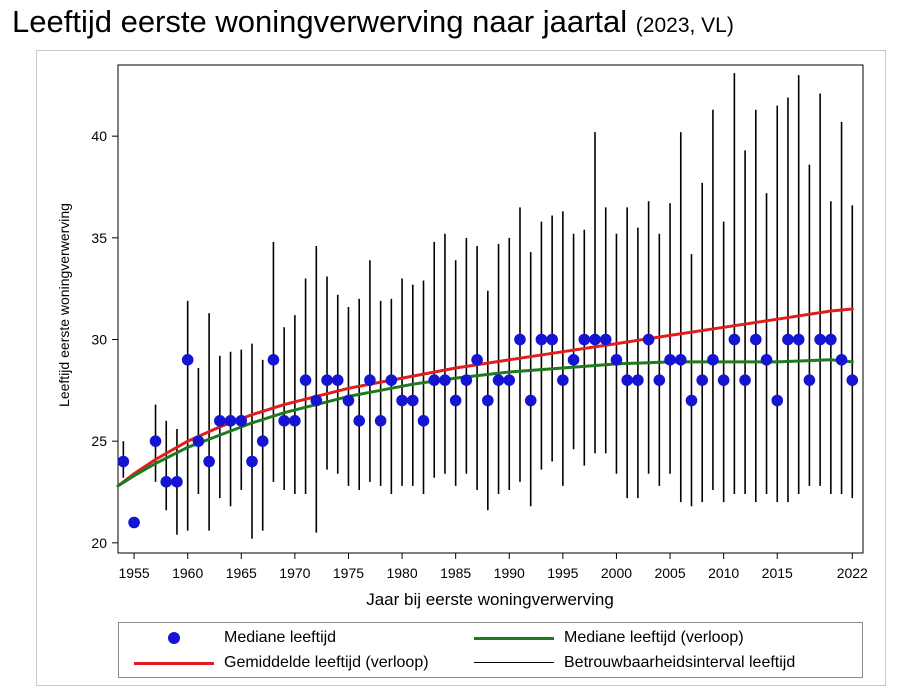 The width and height of the screenshot is (900, 695). I want to click on x-tick-label: 2005, so click(669, 573).